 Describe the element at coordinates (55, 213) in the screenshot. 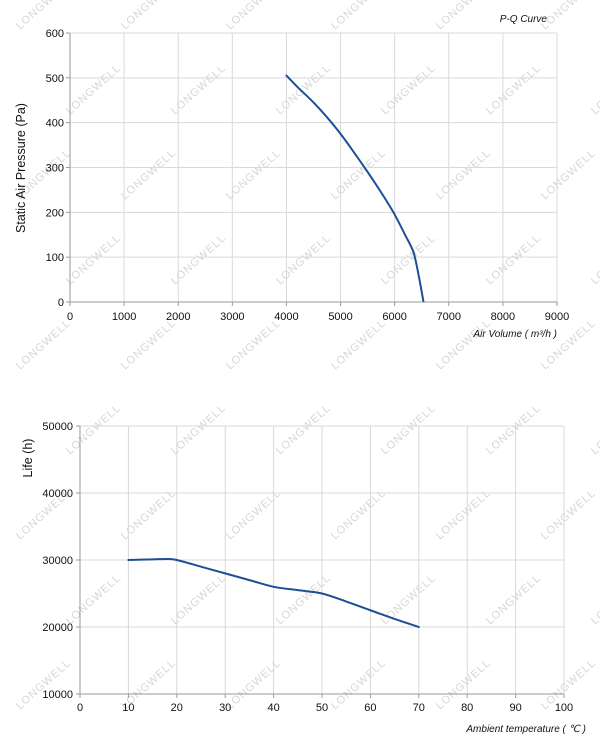

I see `y-tick-label: 200` at that location.